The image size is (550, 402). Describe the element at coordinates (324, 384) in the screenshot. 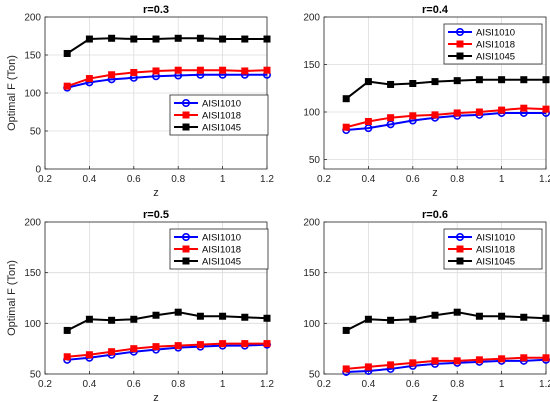

I see `x-tick-label: 0.2` at that location.